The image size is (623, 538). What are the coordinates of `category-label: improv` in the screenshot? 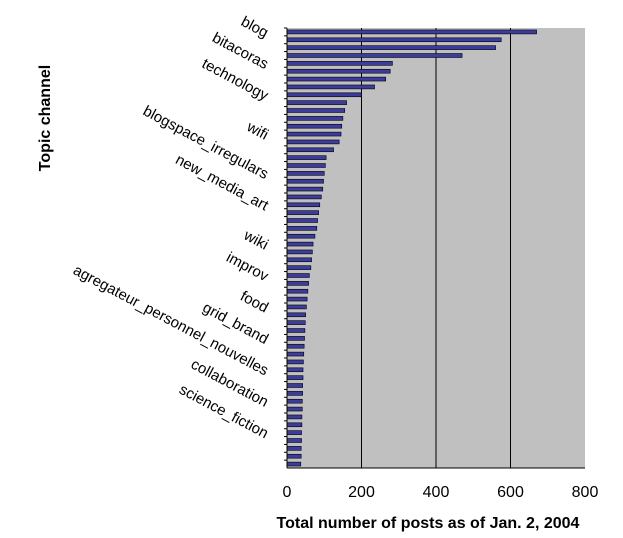 It's located at (247, 267).